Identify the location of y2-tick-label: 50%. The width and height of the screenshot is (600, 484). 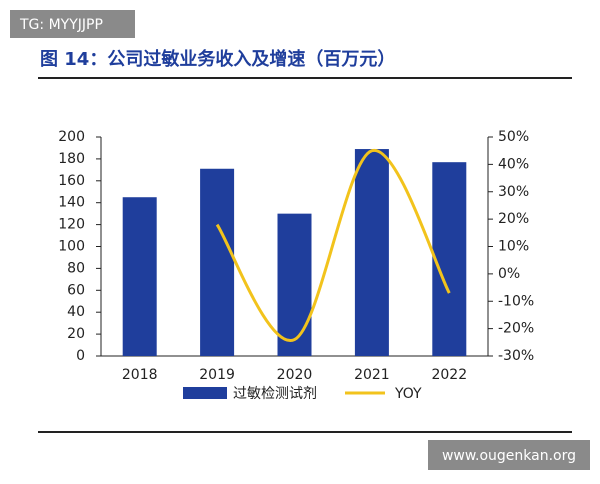
(513, 137).